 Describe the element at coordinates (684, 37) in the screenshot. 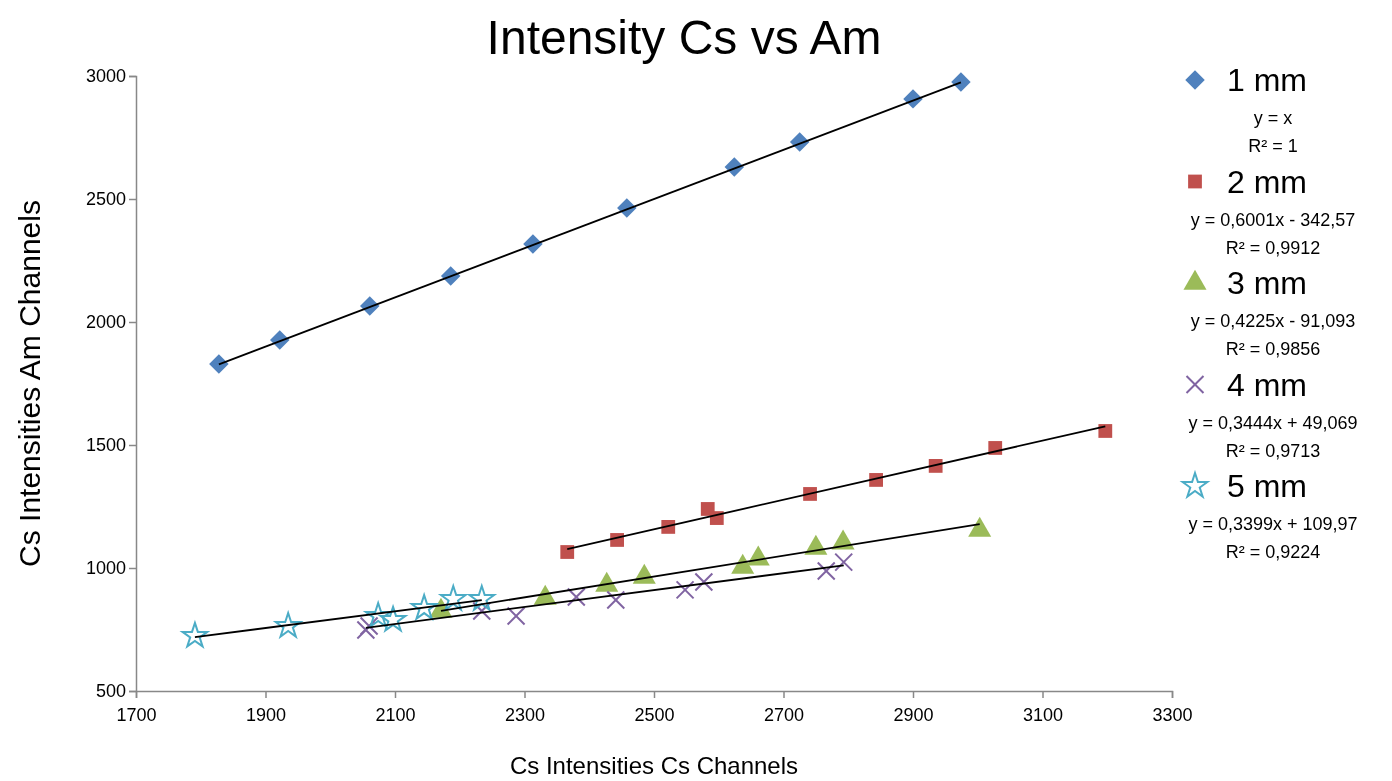

I see `chart-title: Intensity Cs vs Am` at that location.